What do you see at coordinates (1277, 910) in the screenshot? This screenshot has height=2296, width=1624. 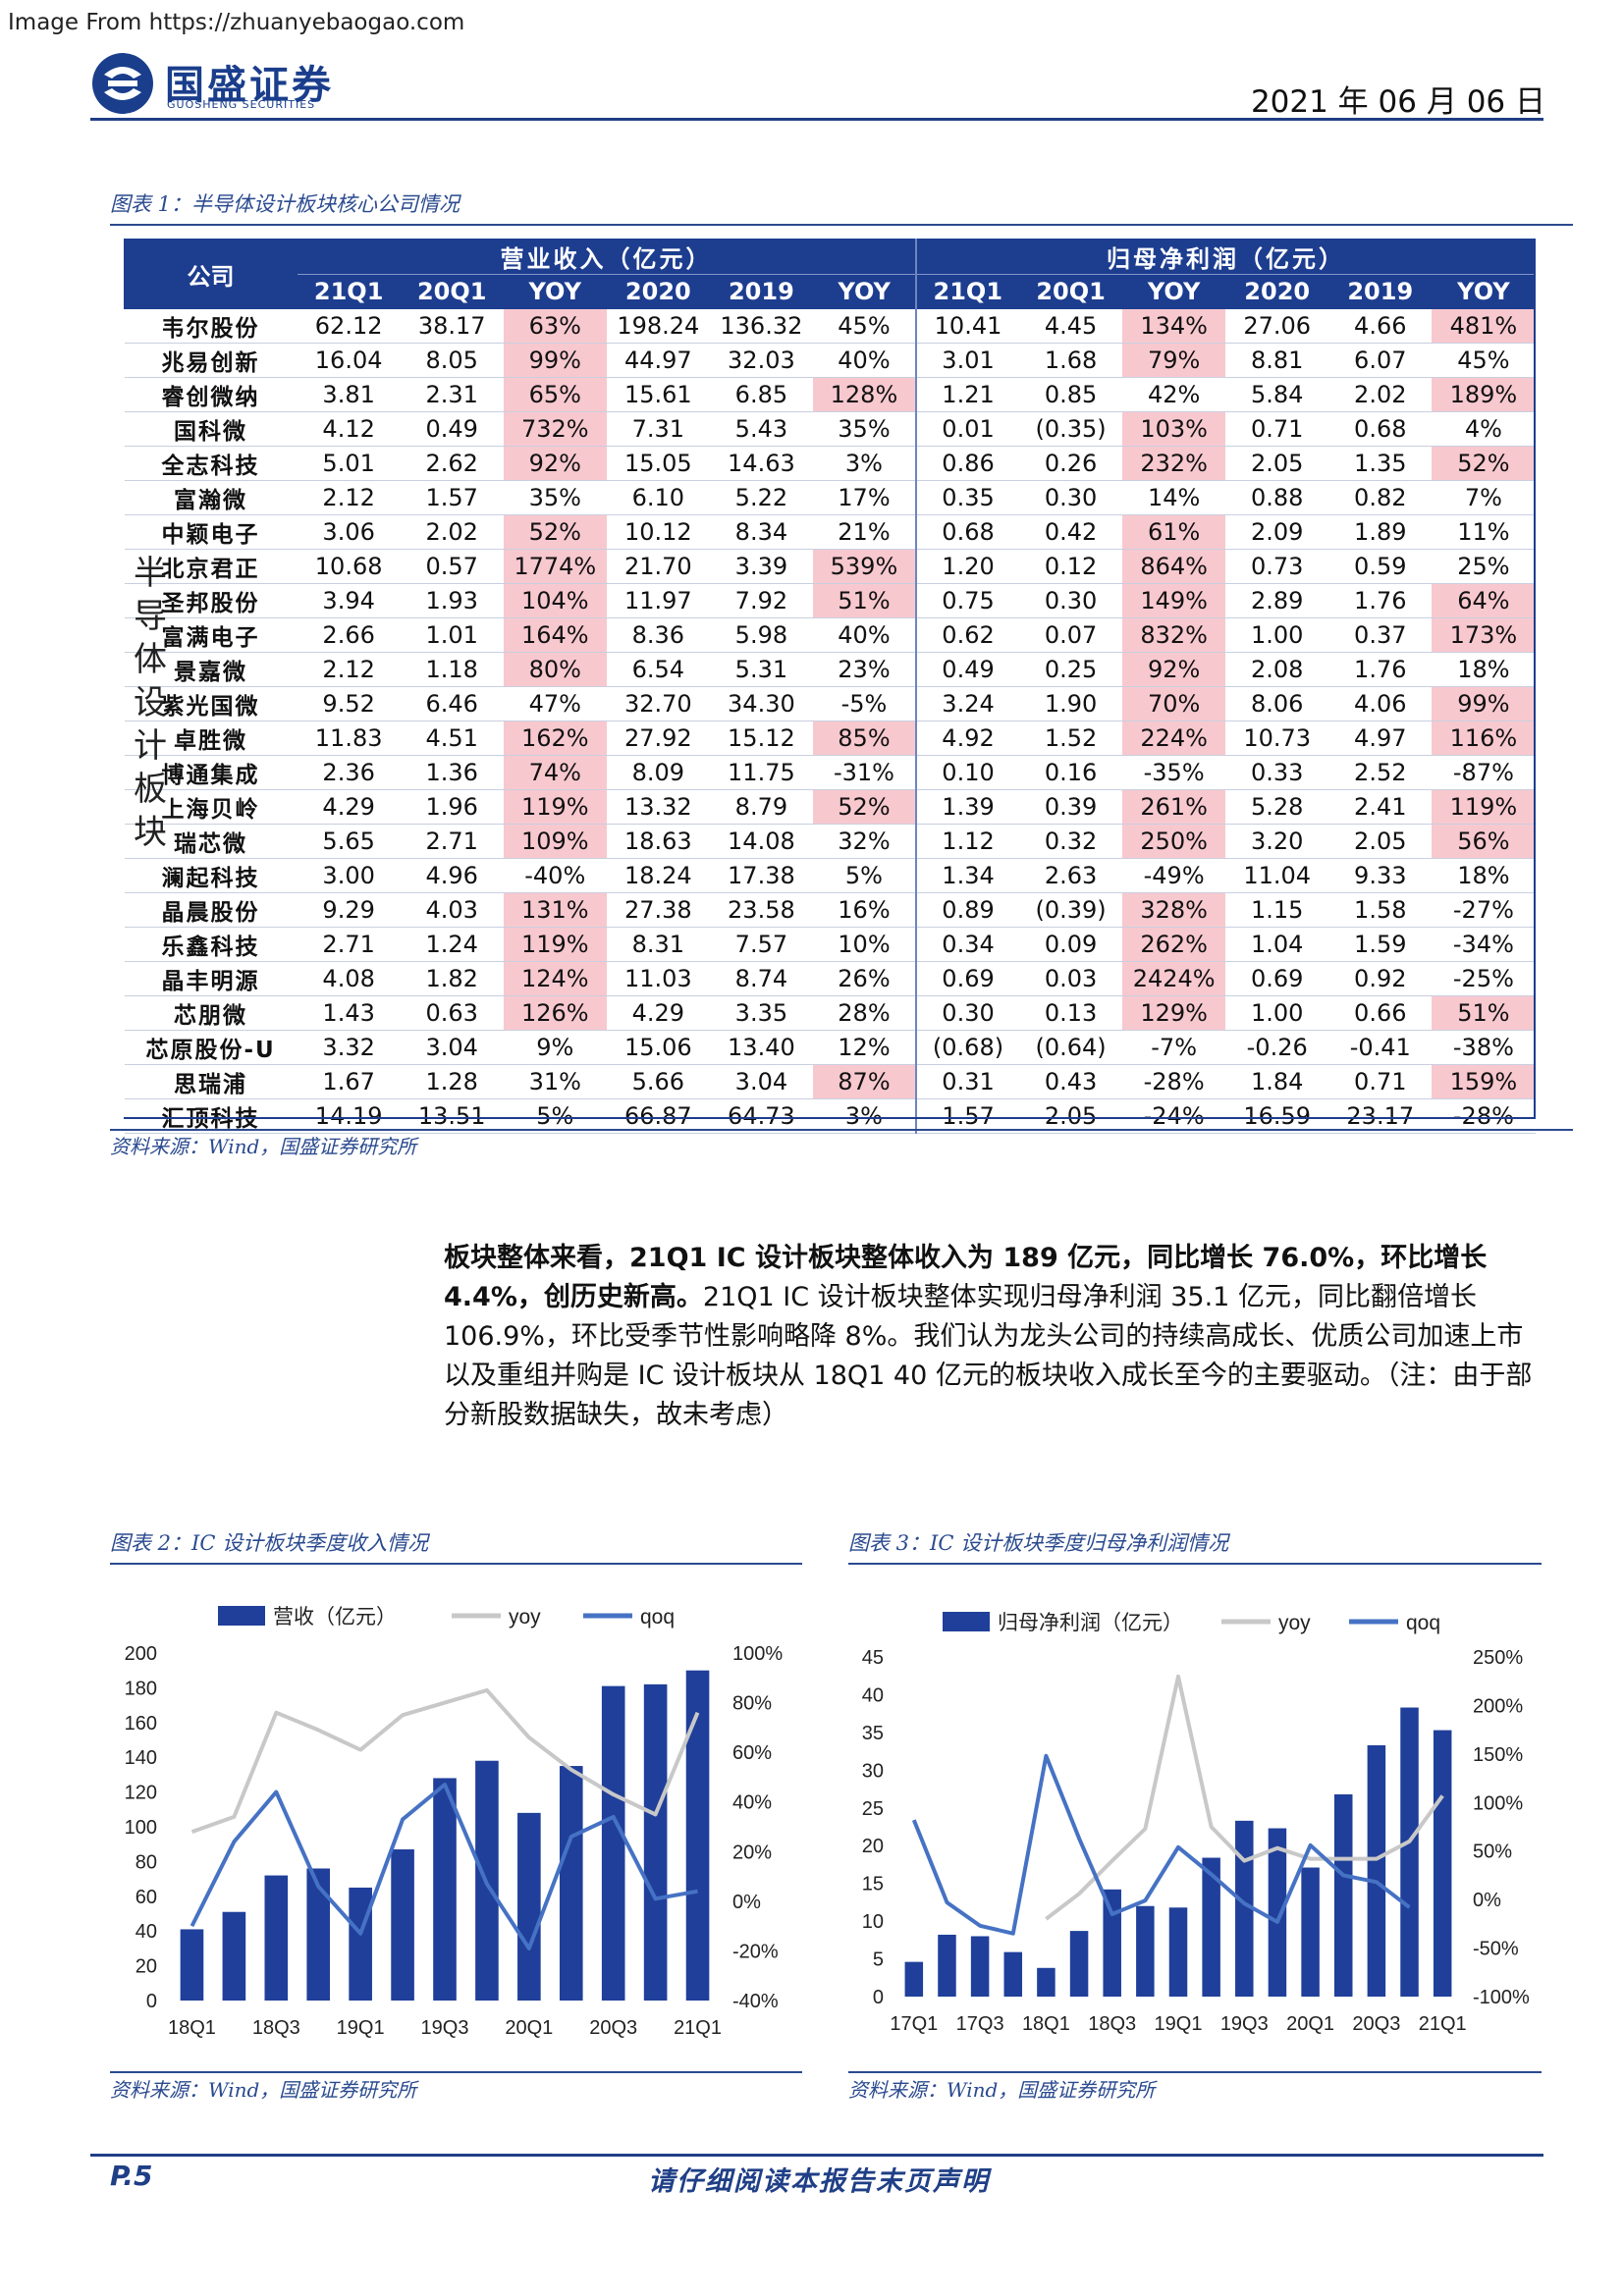 I see `table-cell: 1.15` at bounding box center [1277, 910].